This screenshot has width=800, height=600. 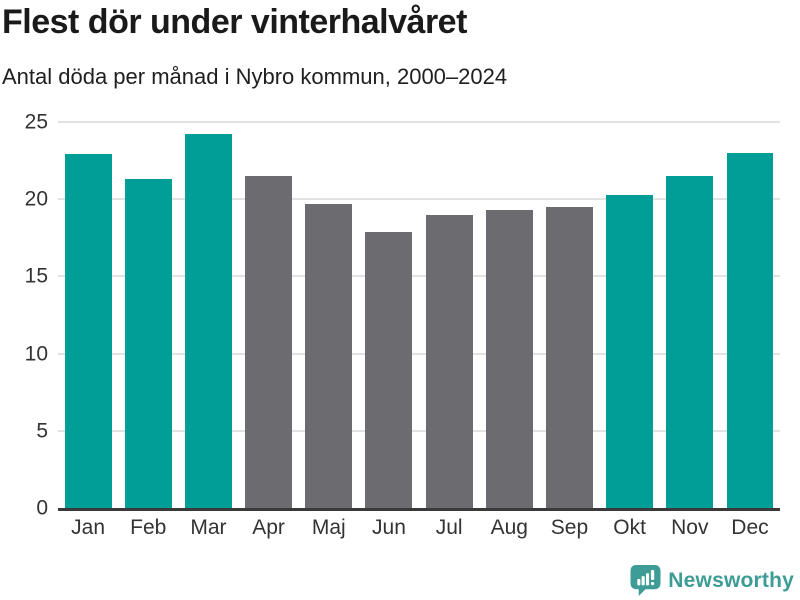 I want to click on x-tick-label-feb: Feb, so click(x=148, y=527).